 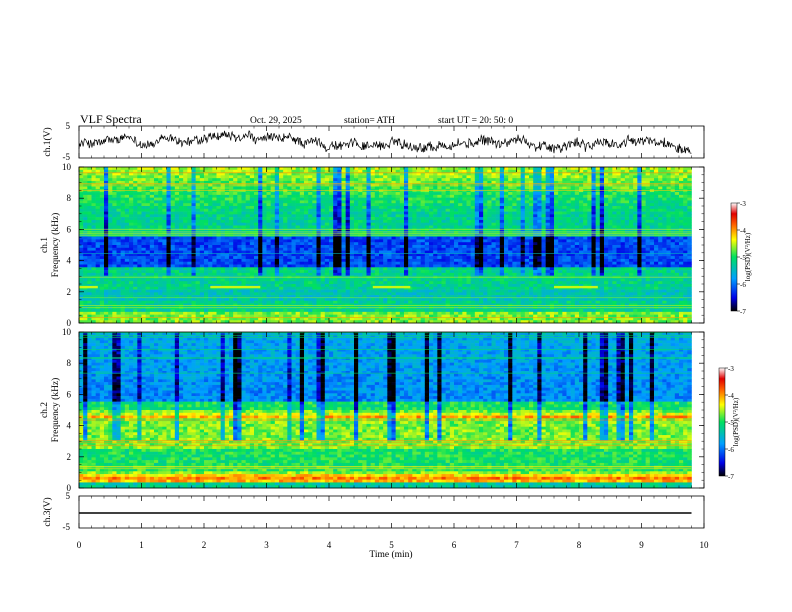 I want to click on ch1-ytick-bottom: -5, so click(x=67, y=157).